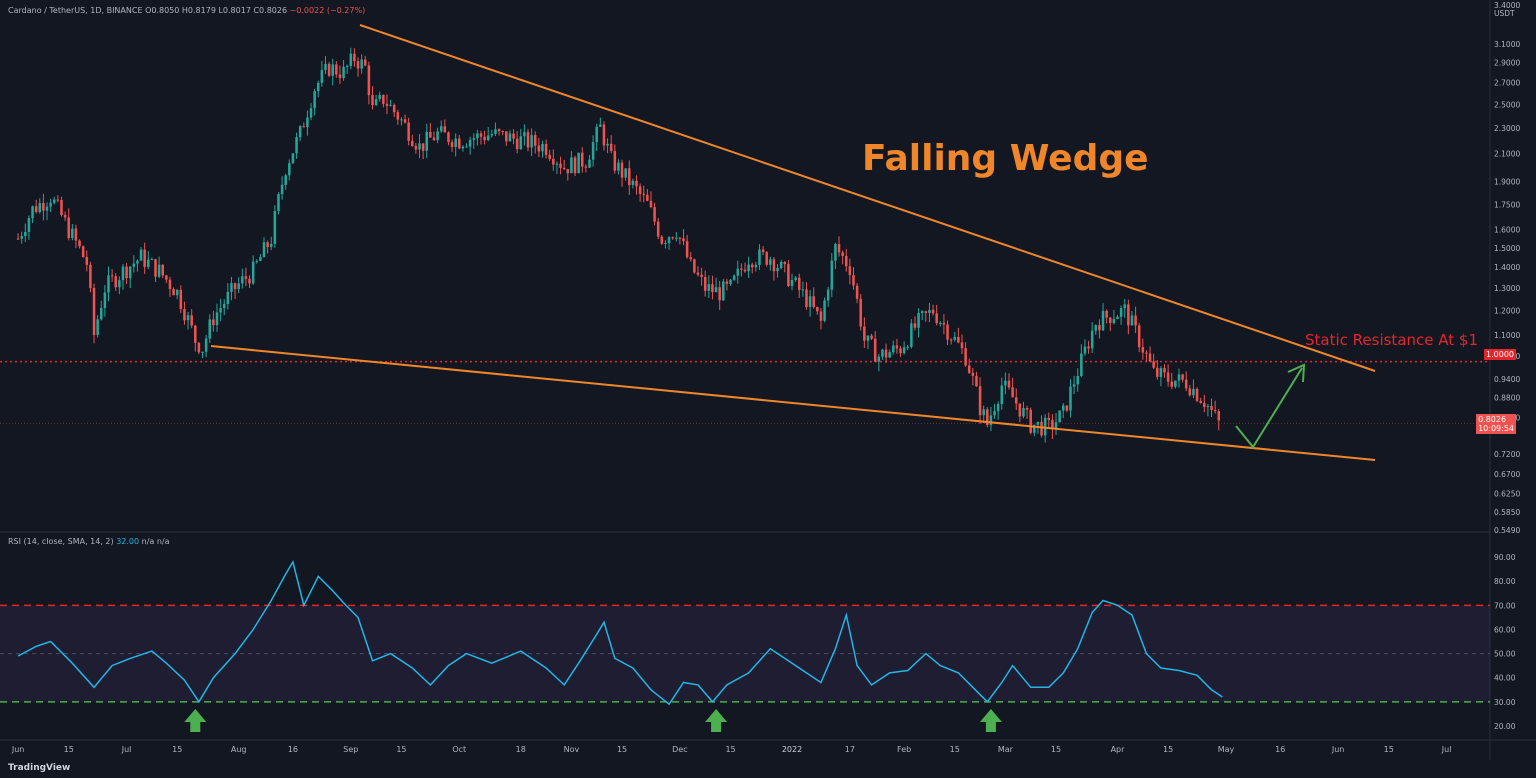 Image resolution: width=1536 pixels, height=778 pixels. What do you see at coordinates (148, 541) in the screenshot?
I see `rsi-na-1: n/a` at bounding box center [148, 541].